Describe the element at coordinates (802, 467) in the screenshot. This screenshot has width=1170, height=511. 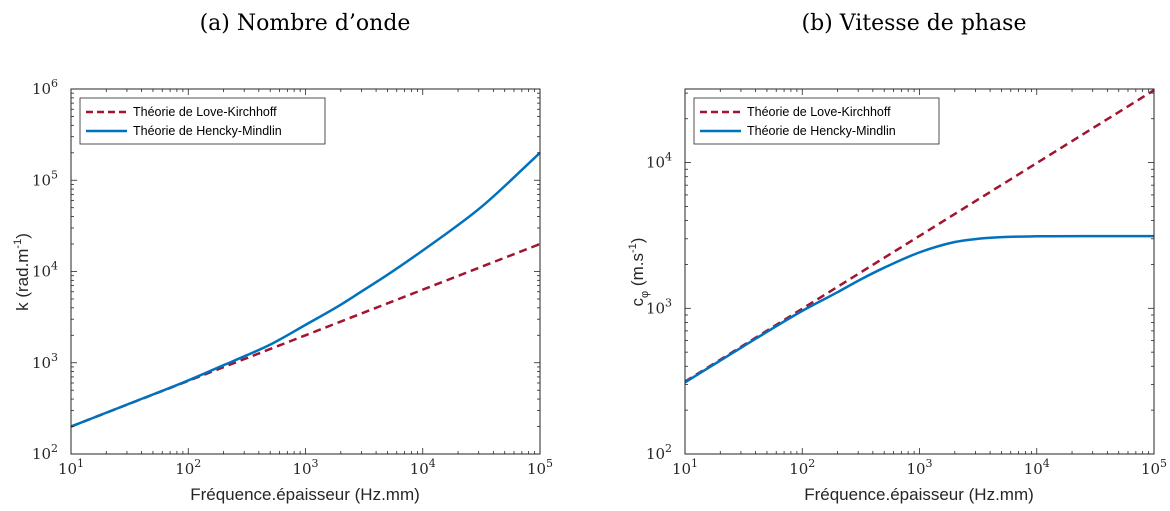
I see `panel-b-x-tick-label: 10²` at that location.